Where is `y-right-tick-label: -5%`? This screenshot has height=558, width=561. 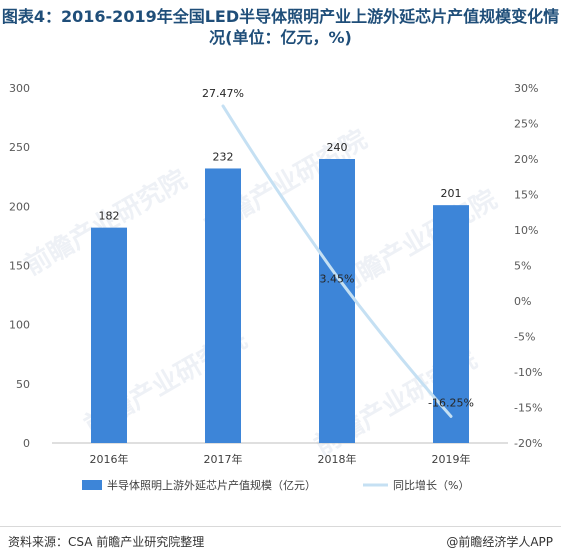 y-right-tick-label: -5% is located at coordinates (524, 337).